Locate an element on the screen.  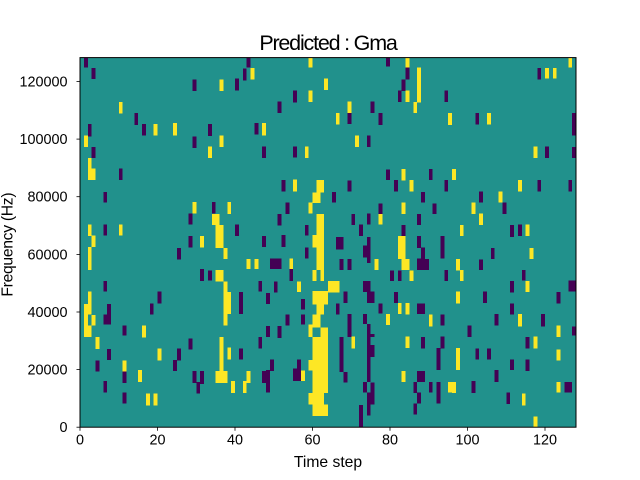
svg-text: 60000 is located at coordinates (47, 255).